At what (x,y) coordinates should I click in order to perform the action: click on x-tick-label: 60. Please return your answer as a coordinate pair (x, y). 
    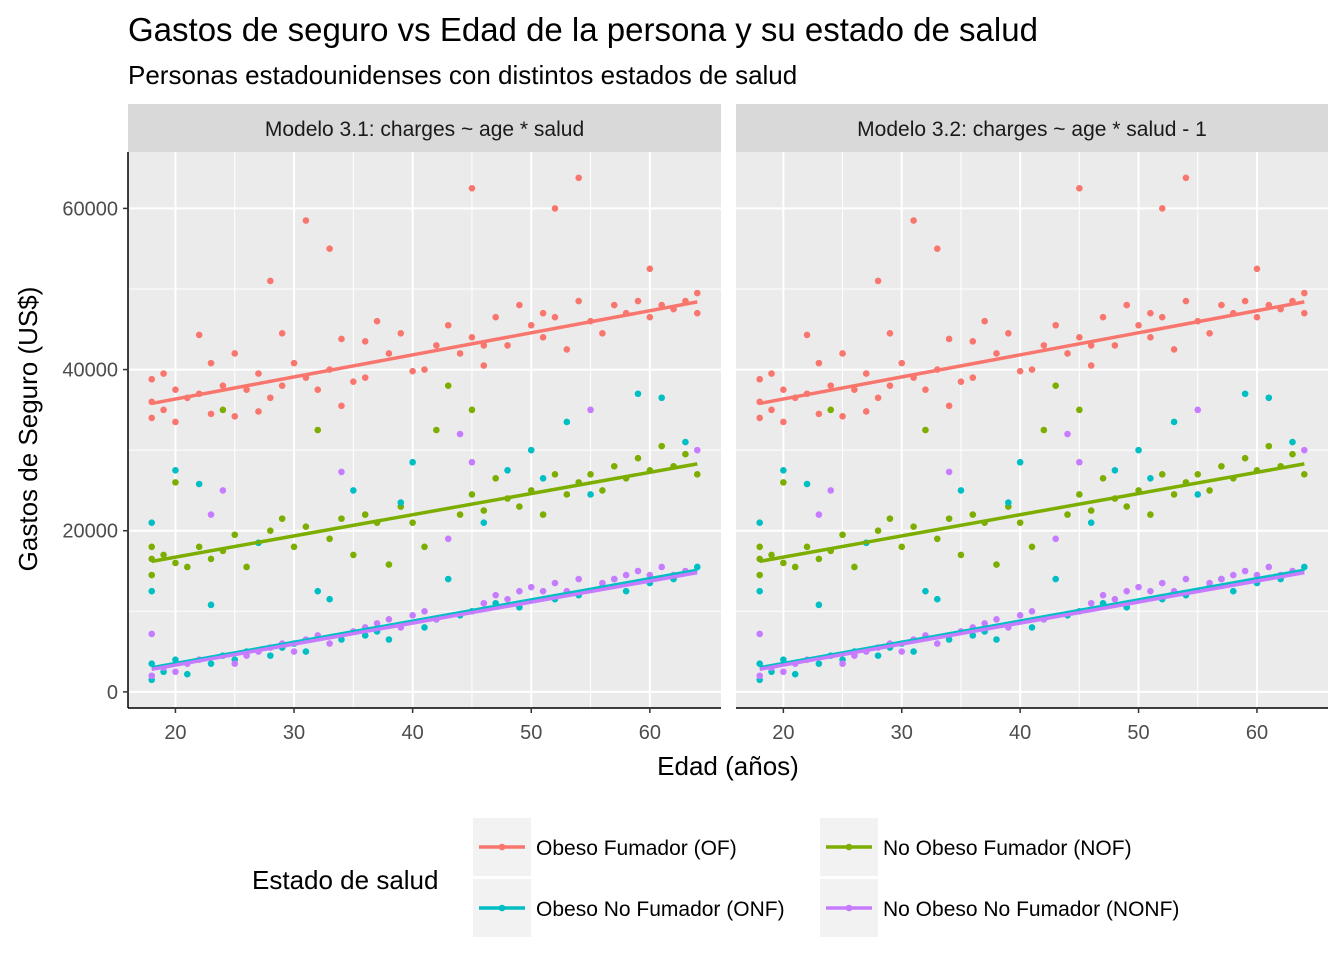
    Looking at the image, I should click on (1257, 733).